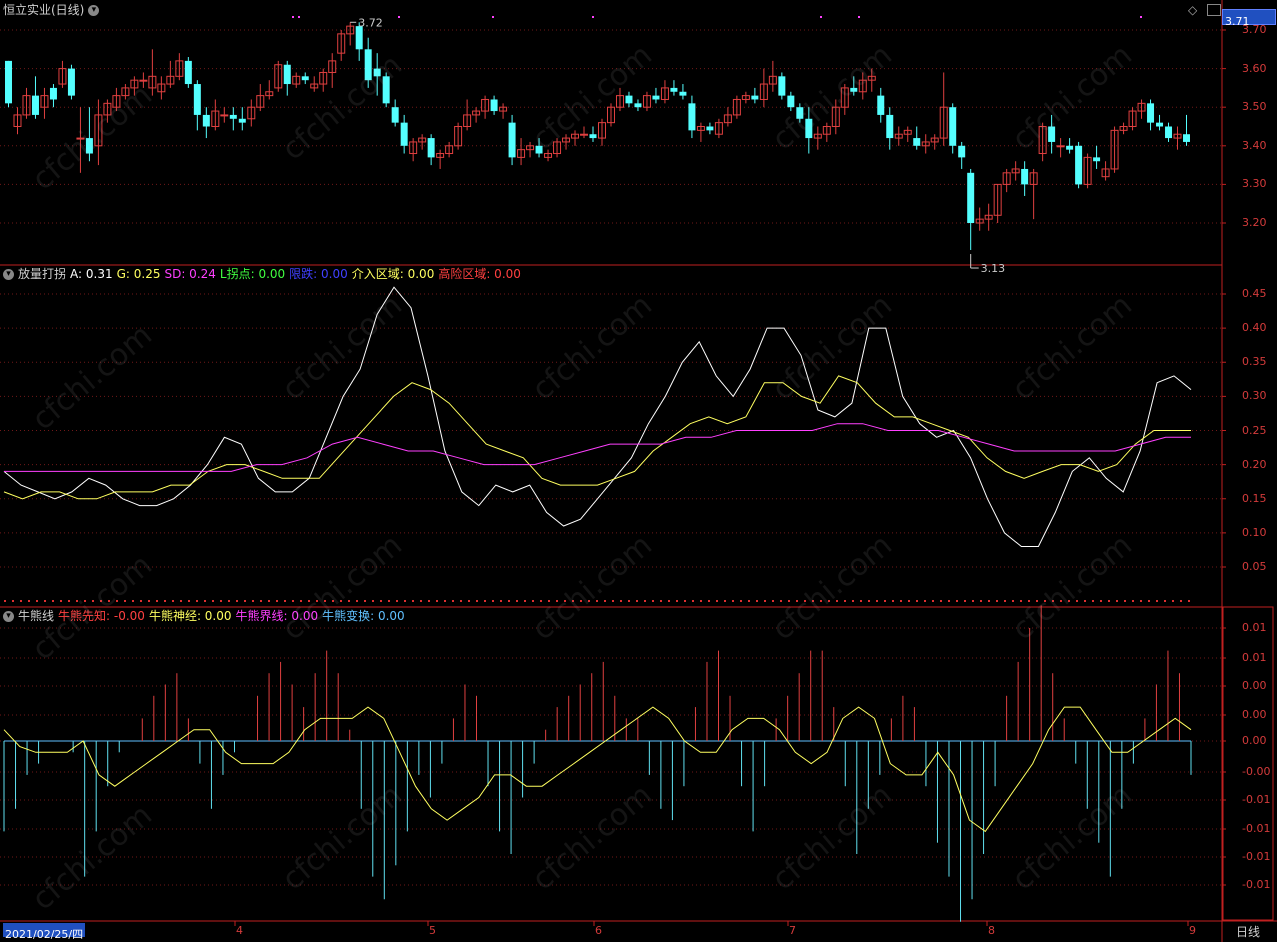 This screenshot has height=942, width=1277. What do you see at coordinates (597, 769) in the screenshot?
I see `bear-bull-line` at bounding box center [597, 769].